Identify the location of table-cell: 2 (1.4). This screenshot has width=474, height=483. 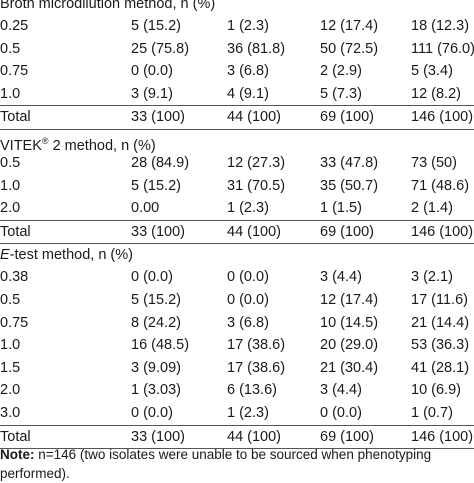
(432, 208).